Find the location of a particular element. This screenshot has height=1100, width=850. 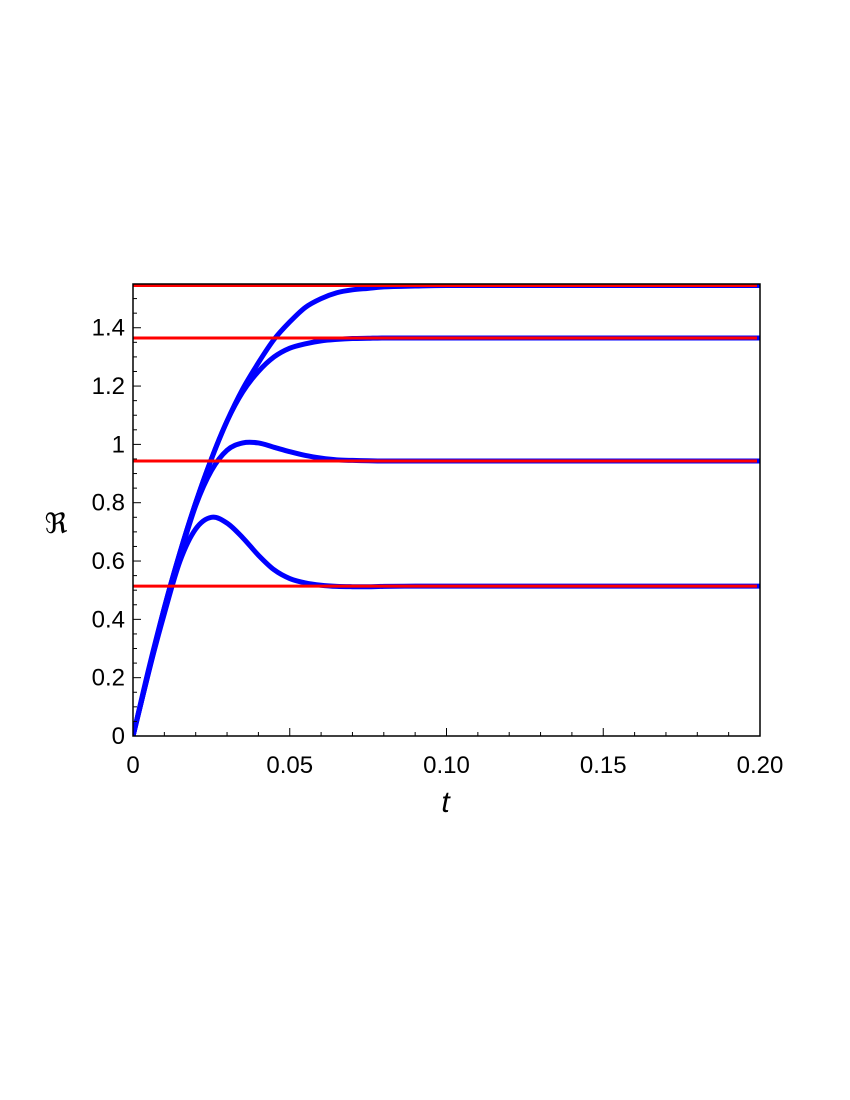

y-tick-label: 0 is located at coordinates (118, 736).